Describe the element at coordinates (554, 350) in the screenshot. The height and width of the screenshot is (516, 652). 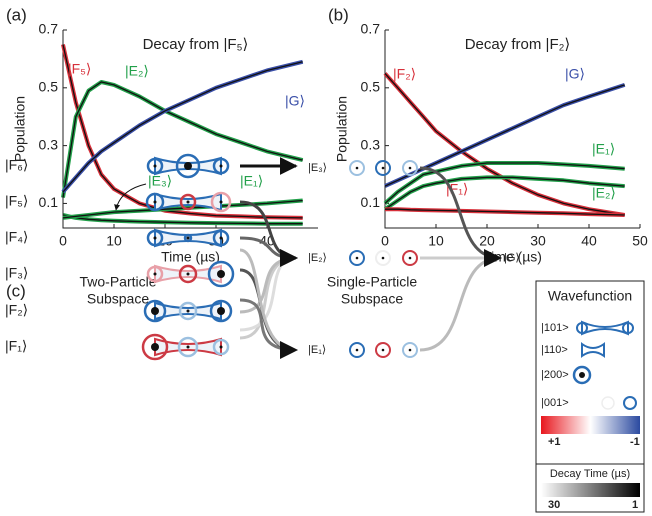
I see `legend-entry: |110>` at that location.